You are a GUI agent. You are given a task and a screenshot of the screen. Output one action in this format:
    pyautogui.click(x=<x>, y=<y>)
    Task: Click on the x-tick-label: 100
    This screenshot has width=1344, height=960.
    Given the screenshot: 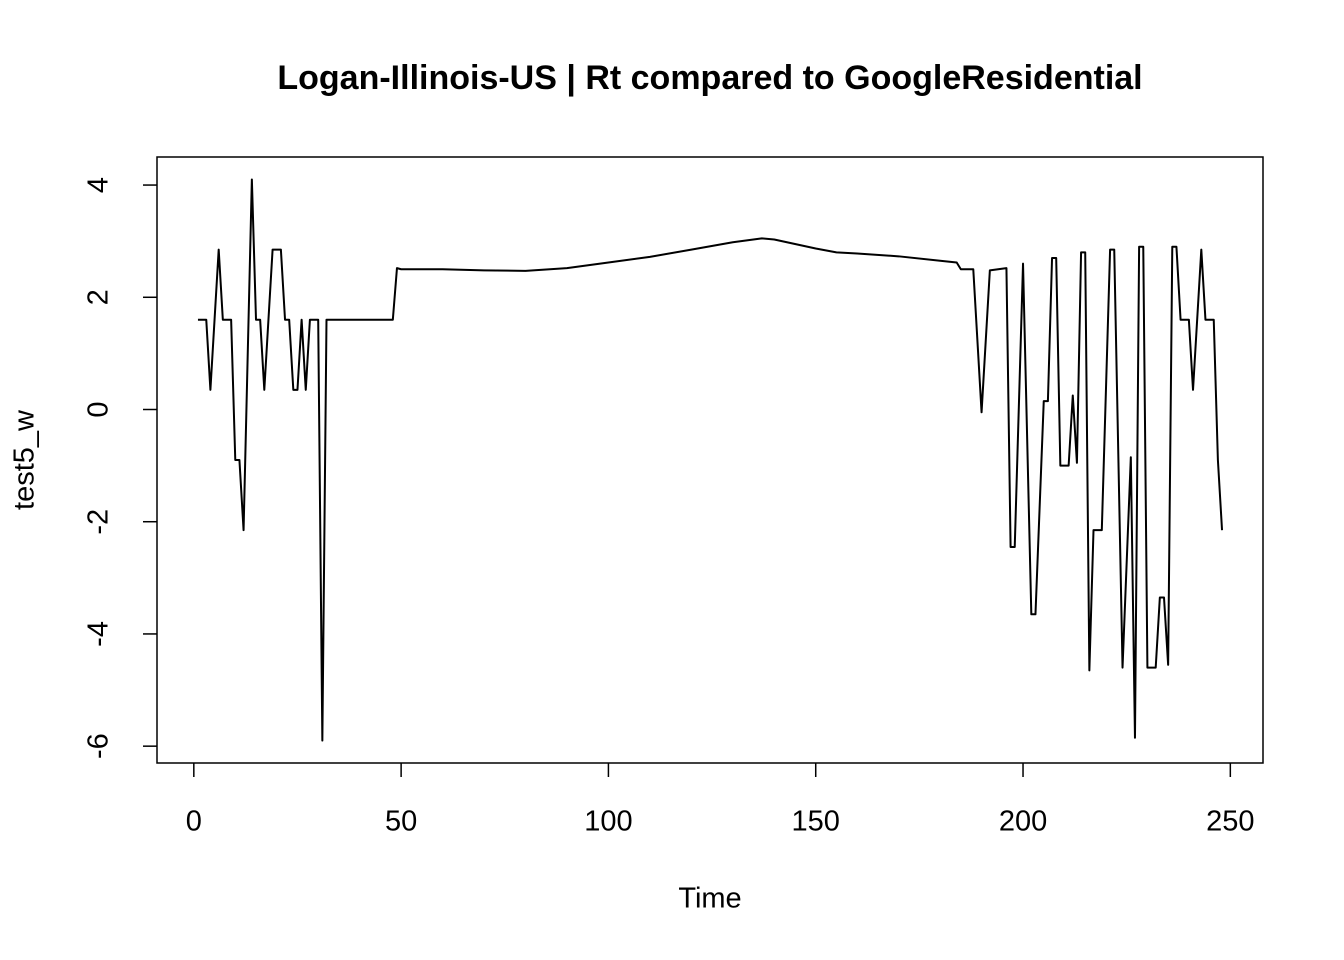 What is the action you would take?
    pyautogui.click(x=608, y=822)
    